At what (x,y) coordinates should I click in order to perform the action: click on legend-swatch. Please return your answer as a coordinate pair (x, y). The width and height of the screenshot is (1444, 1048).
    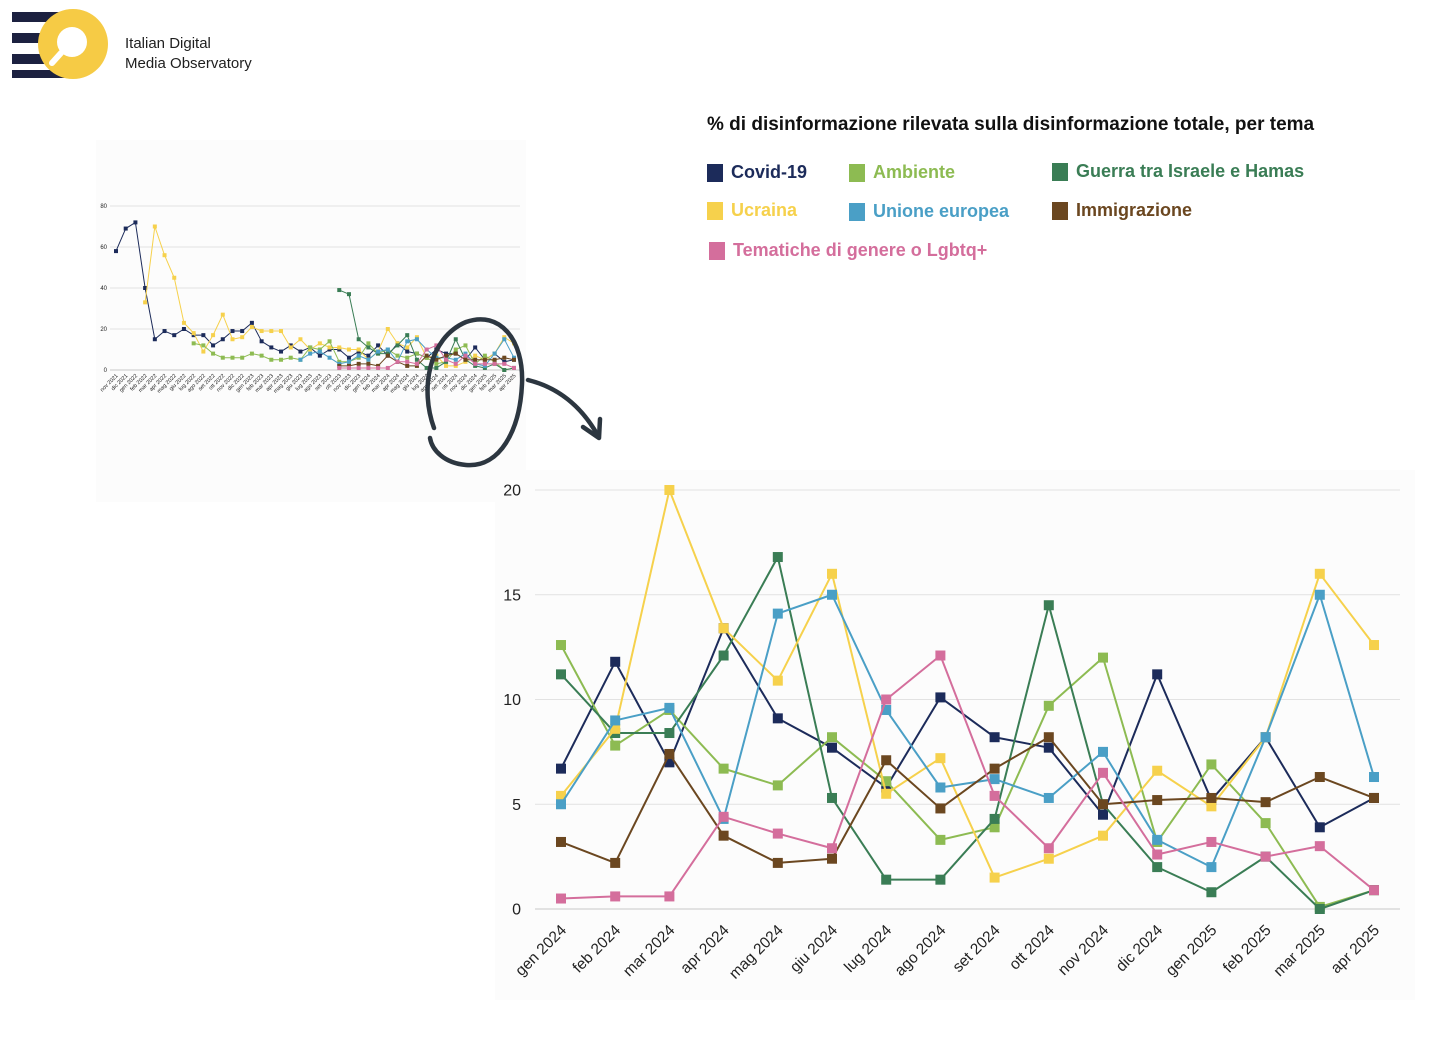
    Looking at the image, I should click on (1060, 171).